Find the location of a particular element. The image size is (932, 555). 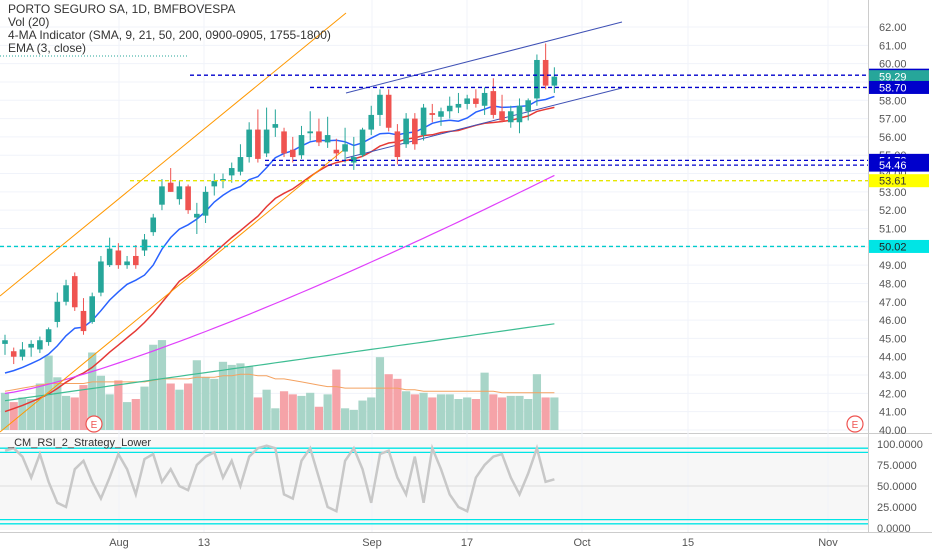

time-tick-label: Nov is located at coordinates (828, 543).